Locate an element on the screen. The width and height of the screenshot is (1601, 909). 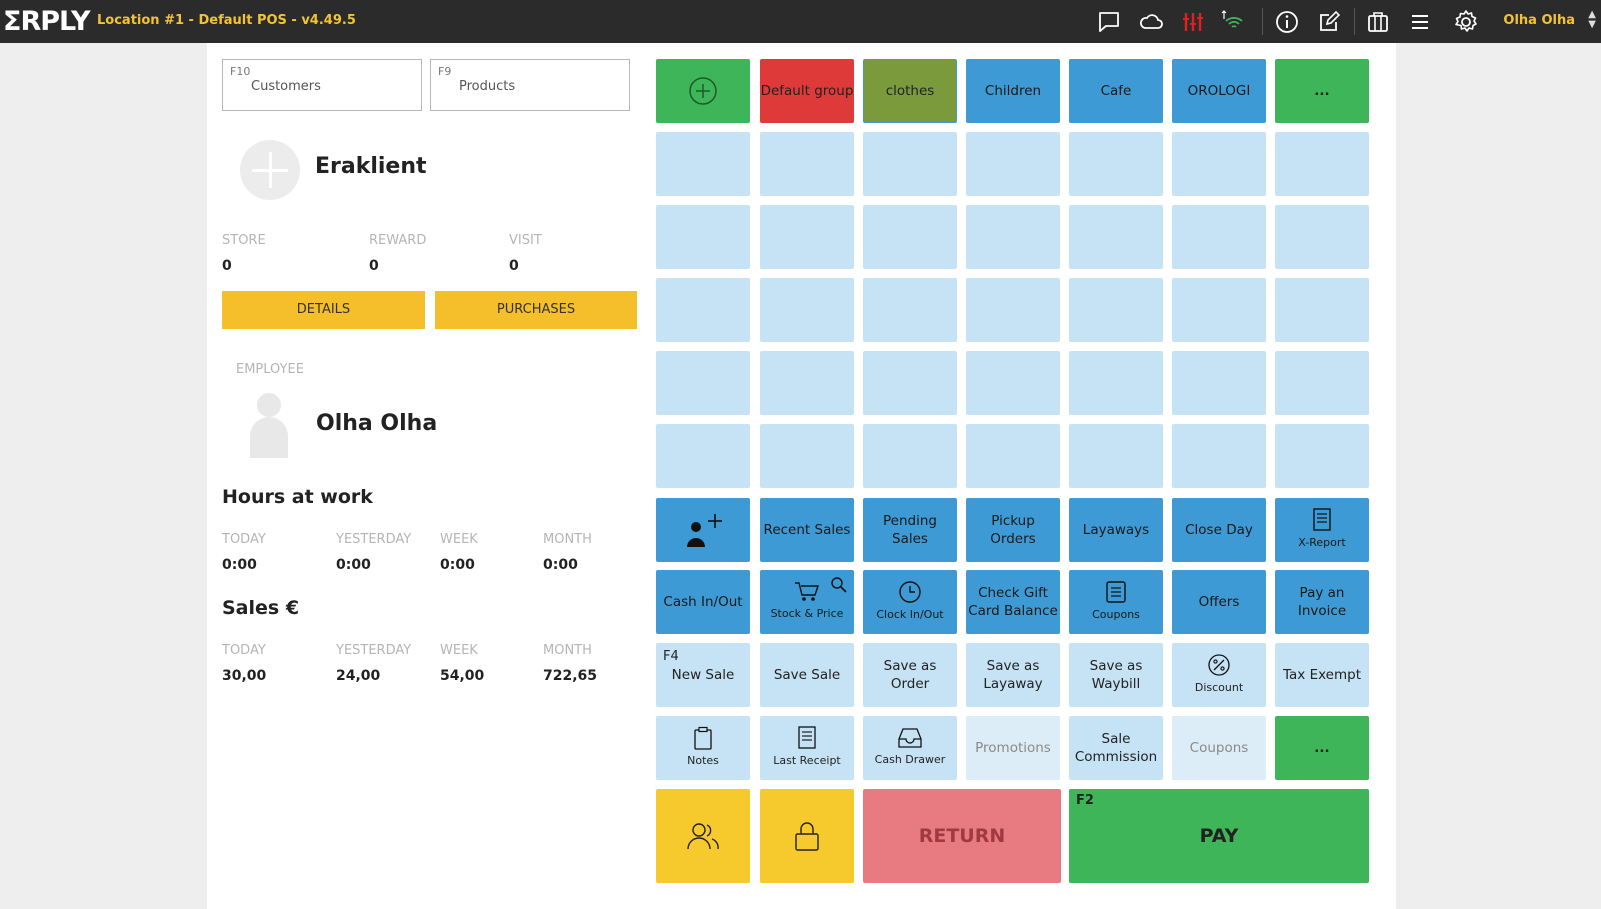
return-button: RETURN is located at coordinates (962, 836).